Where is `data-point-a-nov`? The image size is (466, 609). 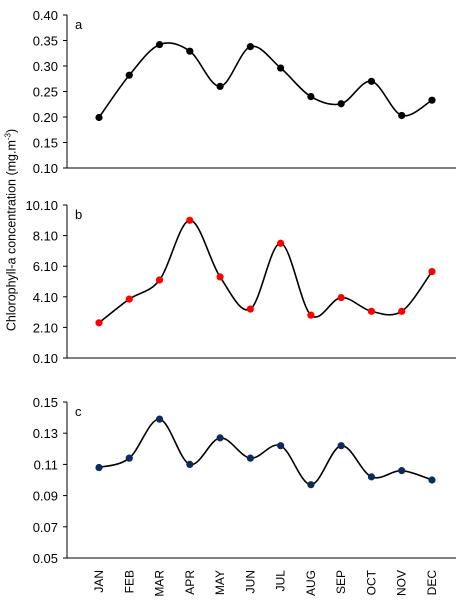
data-point-a-nov is located at coordinates (402, 115).